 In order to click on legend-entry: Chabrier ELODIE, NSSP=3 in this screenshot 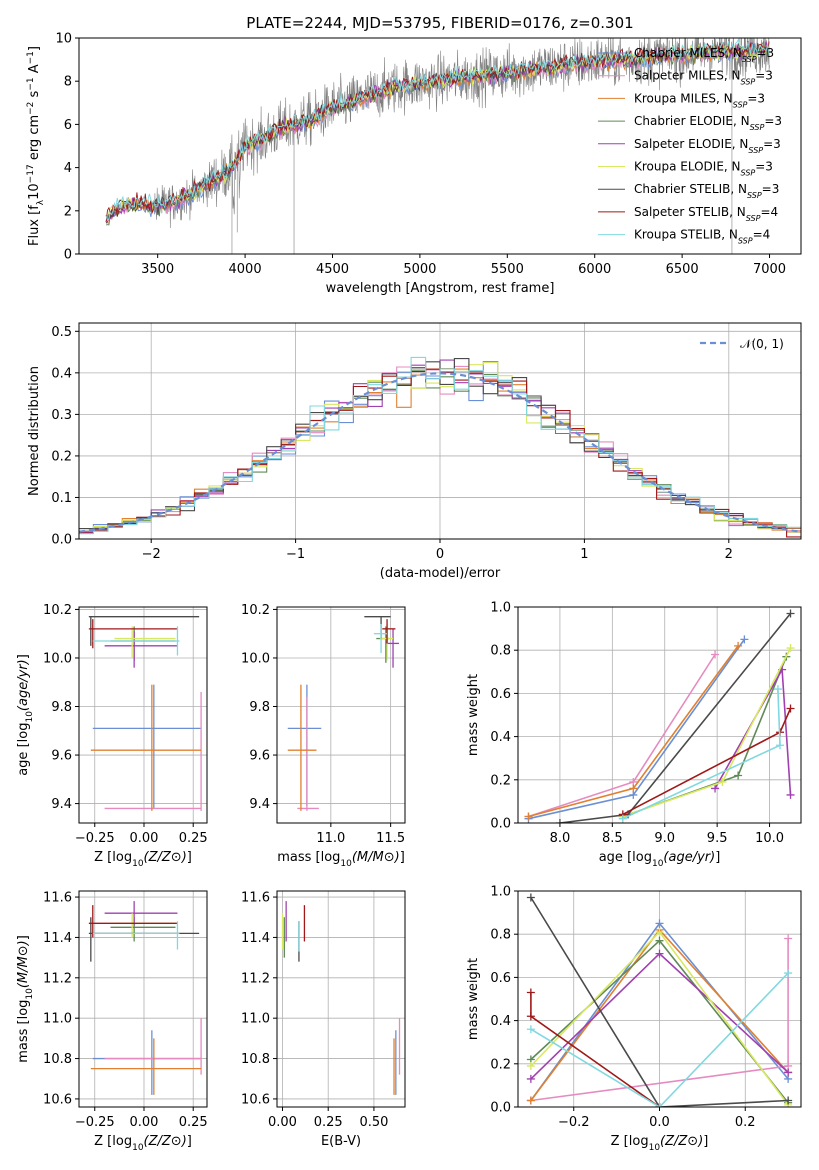, I will do `click(708, 123)`.